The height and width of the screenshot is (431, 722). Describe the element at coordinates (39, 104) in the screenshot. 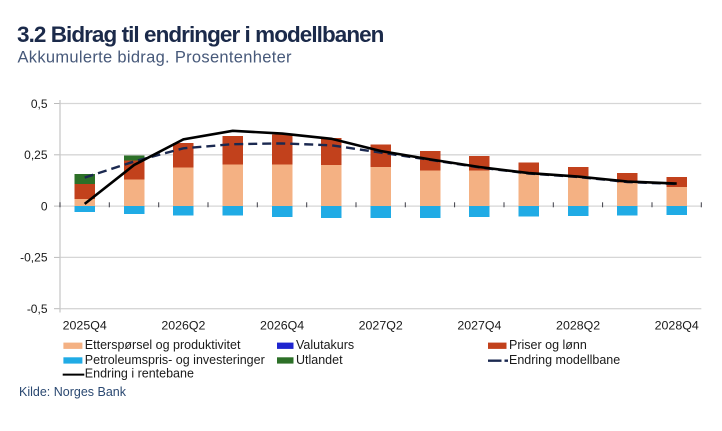

I see `svg-text: 0,5` at that location.